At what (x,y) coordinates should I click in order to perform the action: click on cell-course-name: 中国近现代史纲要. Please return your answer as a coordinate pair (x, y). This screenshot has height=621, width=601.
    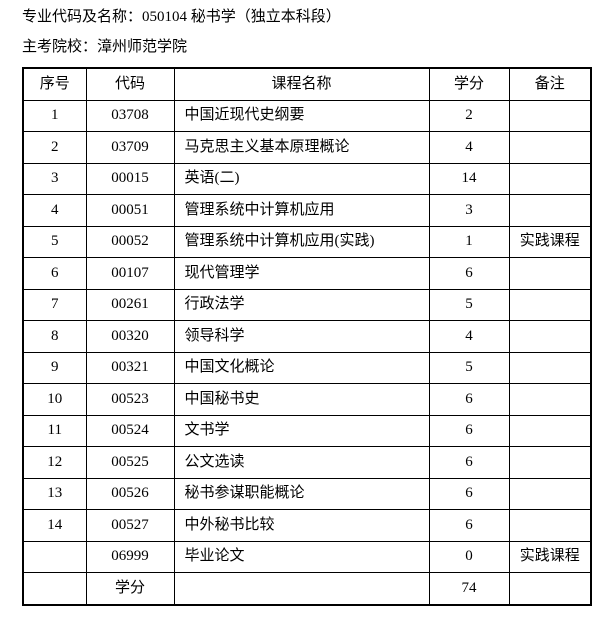
    Looking at the image, I should click on (301, 115).